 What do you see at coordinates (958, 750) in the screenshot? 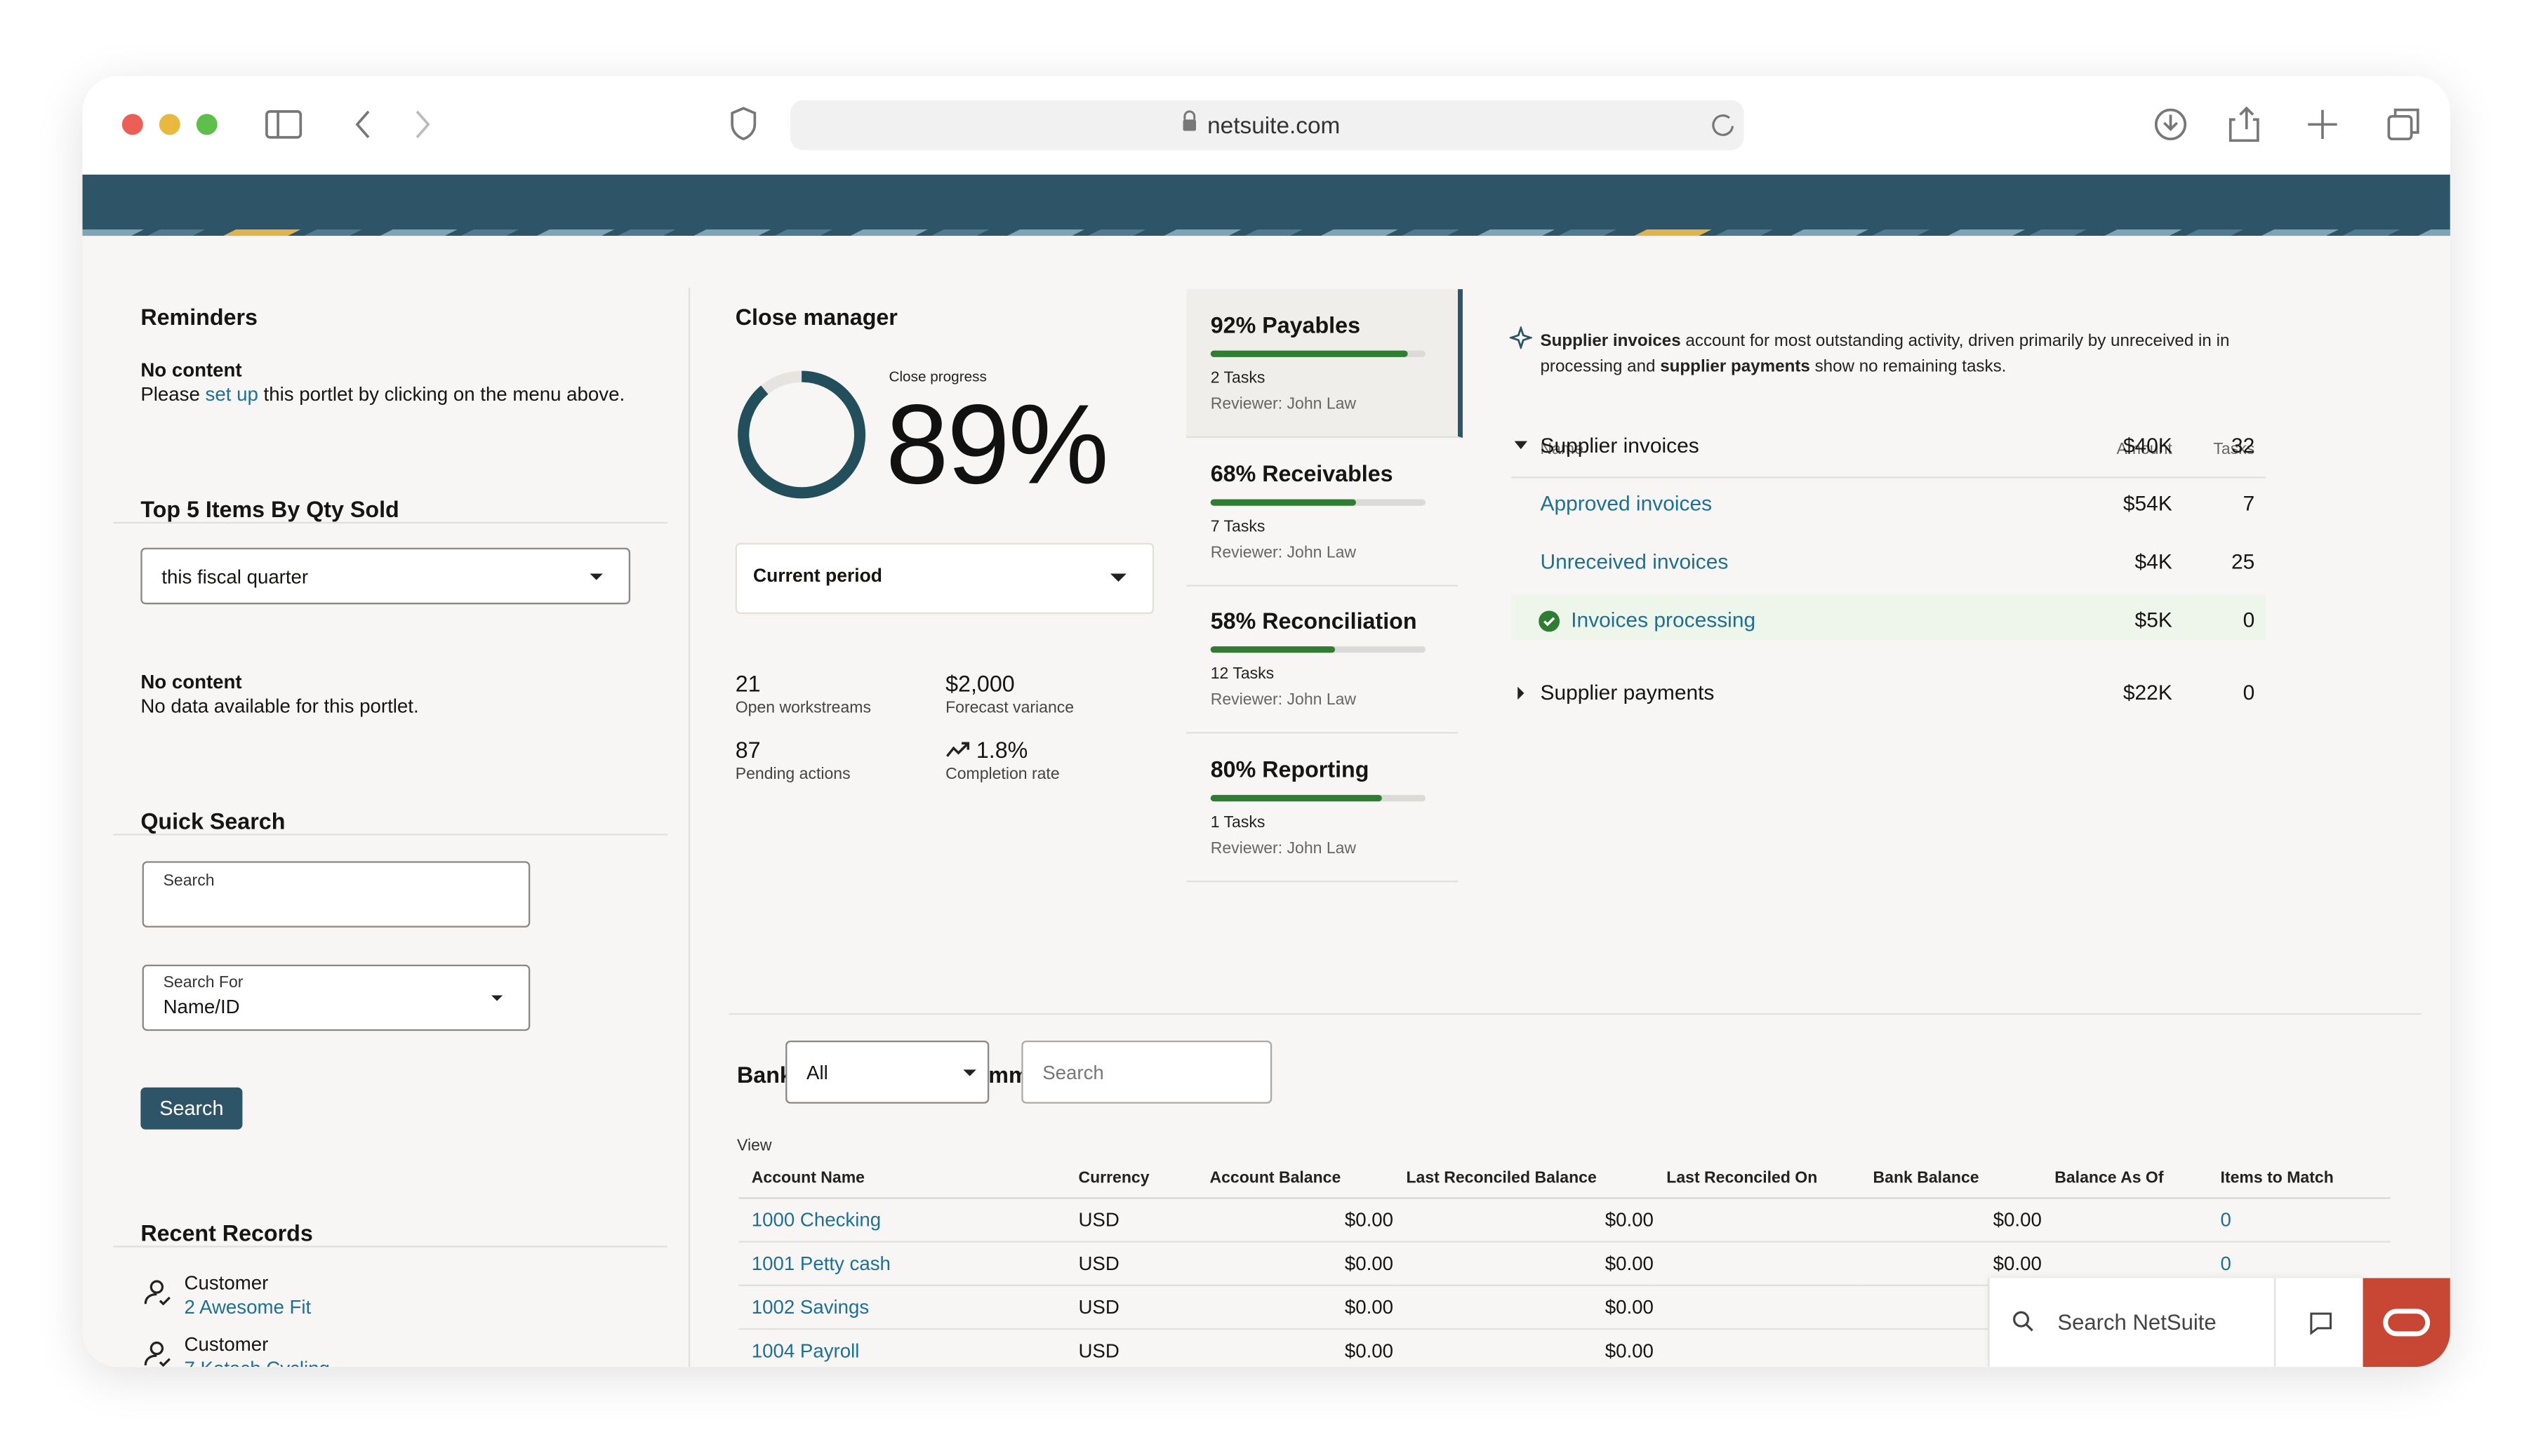
I see `trend-icon` at bounding box center [958, 750].